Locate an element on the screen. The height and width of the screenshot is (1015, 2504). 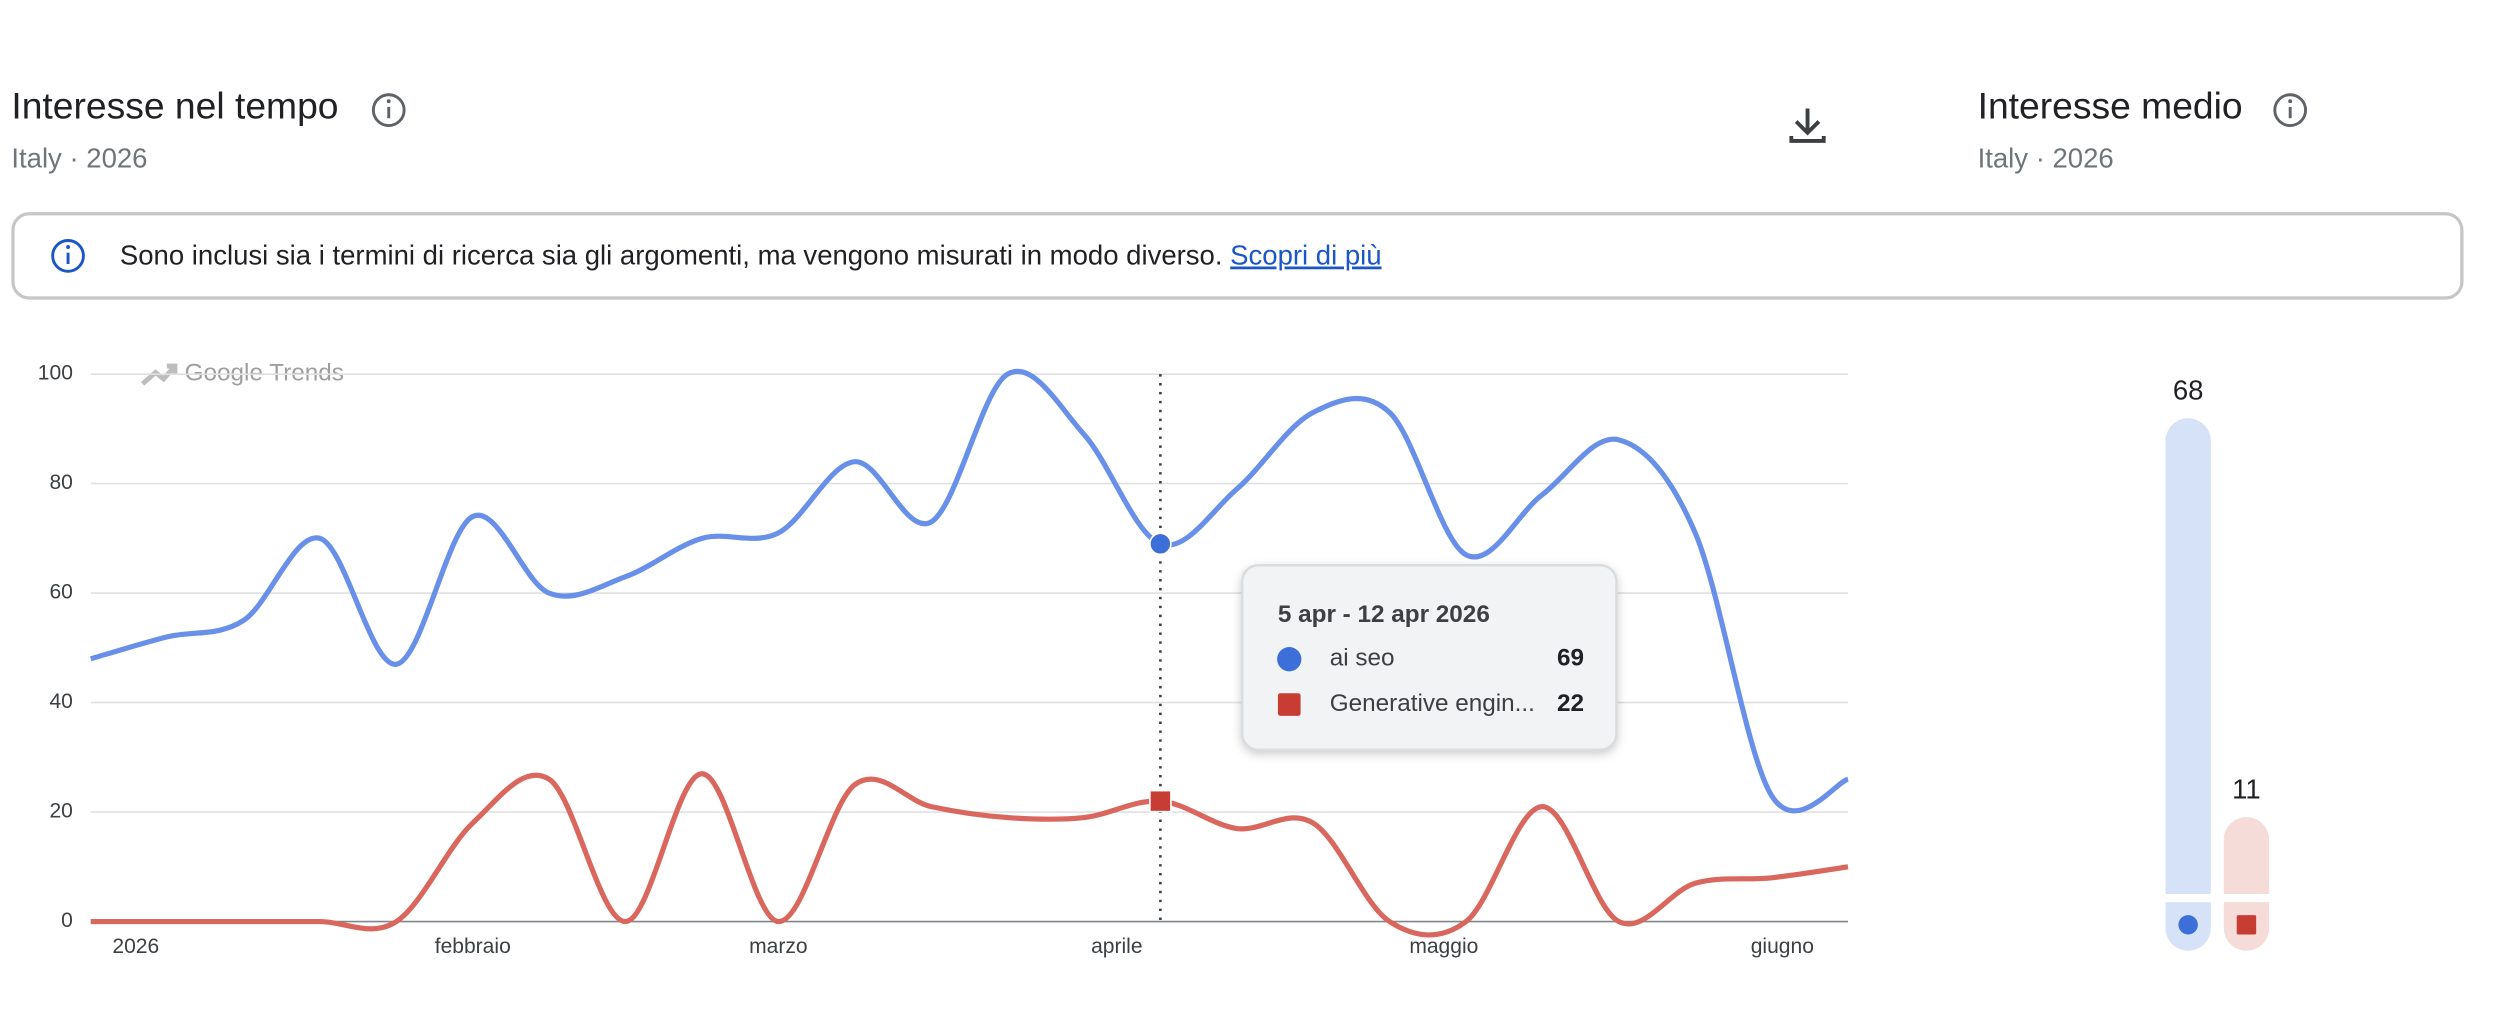
title: Interesse nel tempo is located at coordinates (174, 105).